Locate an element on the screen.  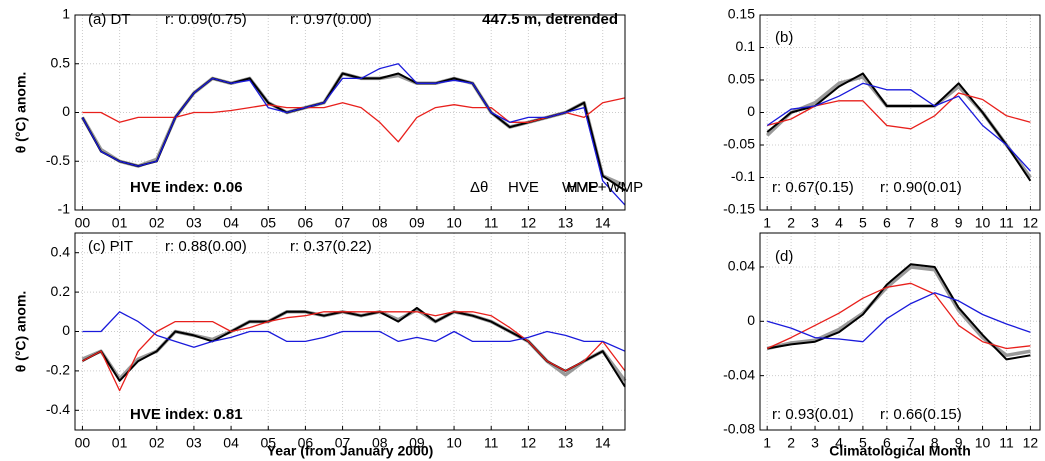
annotation: r: 0.90(0.01) is located at coordinates (921, 187).